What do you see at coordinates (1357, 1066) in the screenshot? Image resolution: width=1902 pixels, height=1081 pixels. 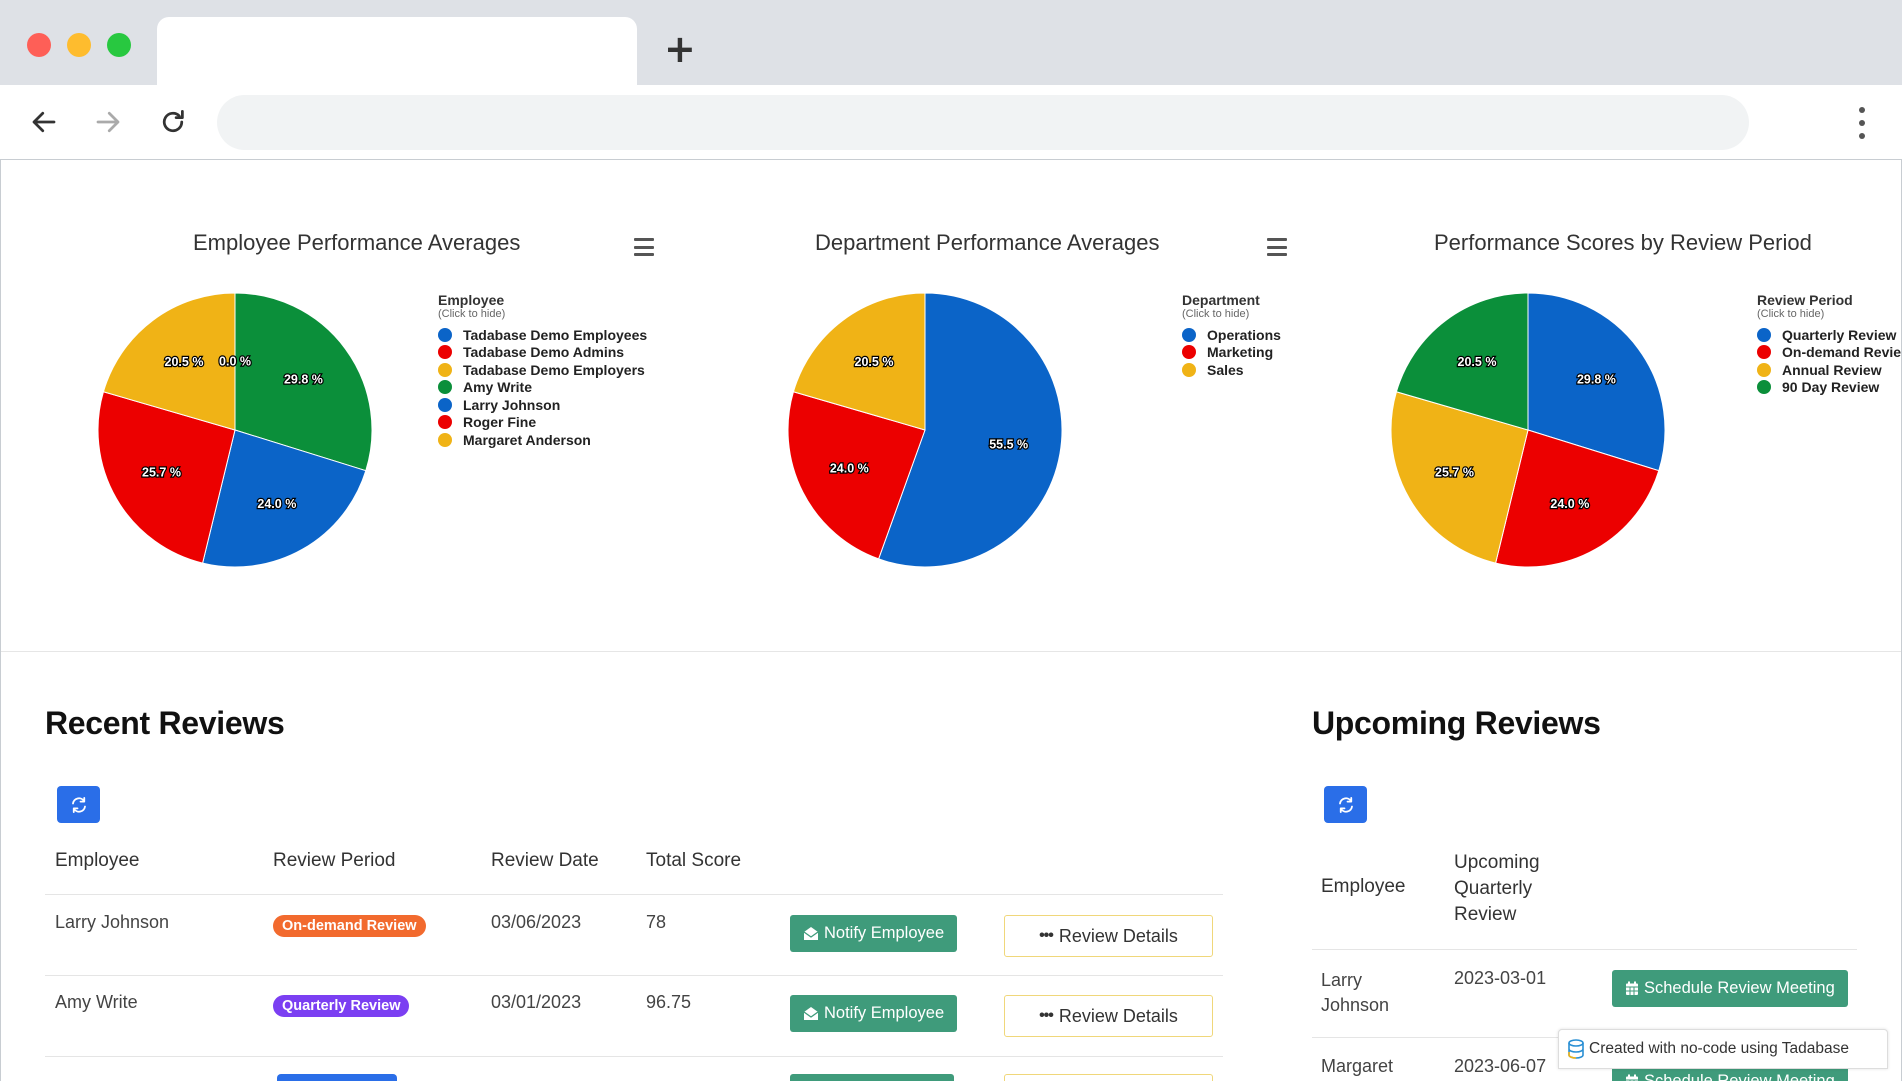 I see `employee-cell: Margaret` at bounding box center [1357, 1066].